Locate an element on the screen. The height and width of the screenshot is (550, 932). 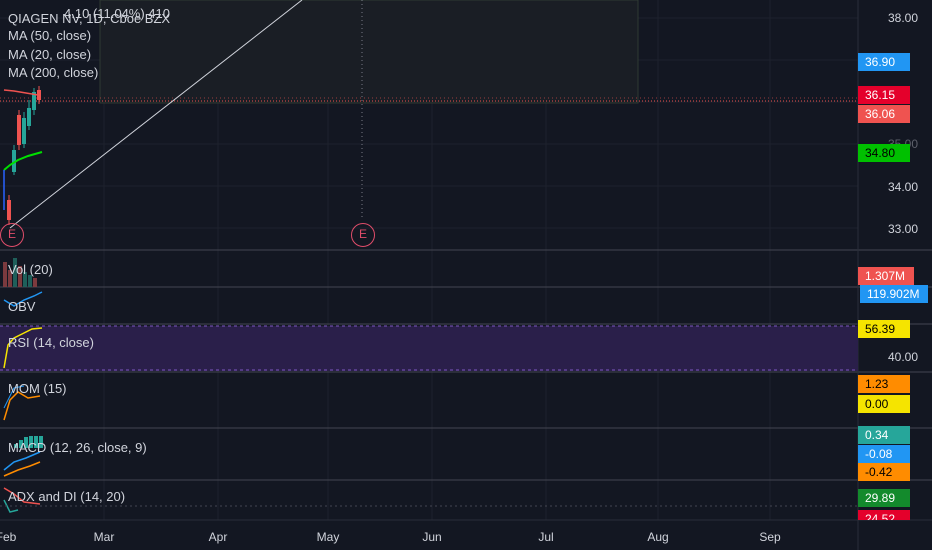
macd-signal-line is located at coordinates (22, 469).